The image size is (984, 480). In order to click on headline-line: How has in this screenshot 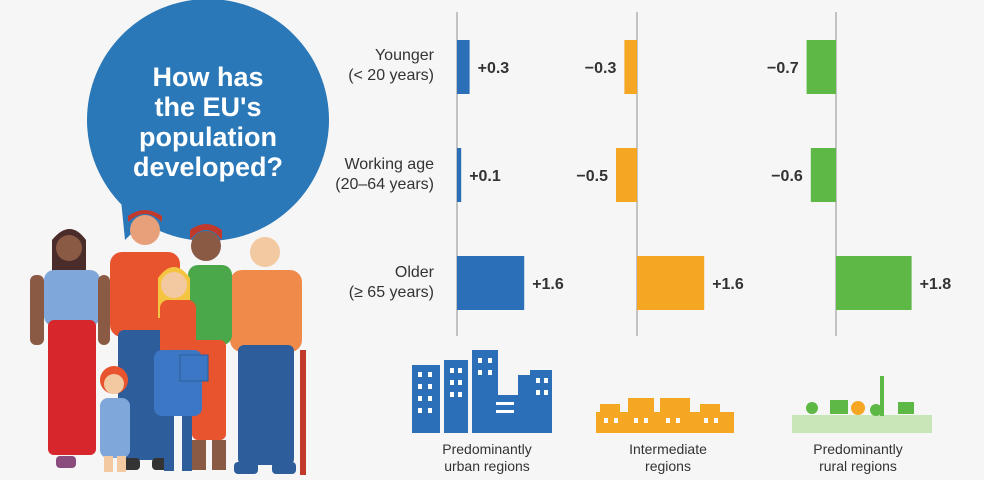, I will do `click(208, 77)`.